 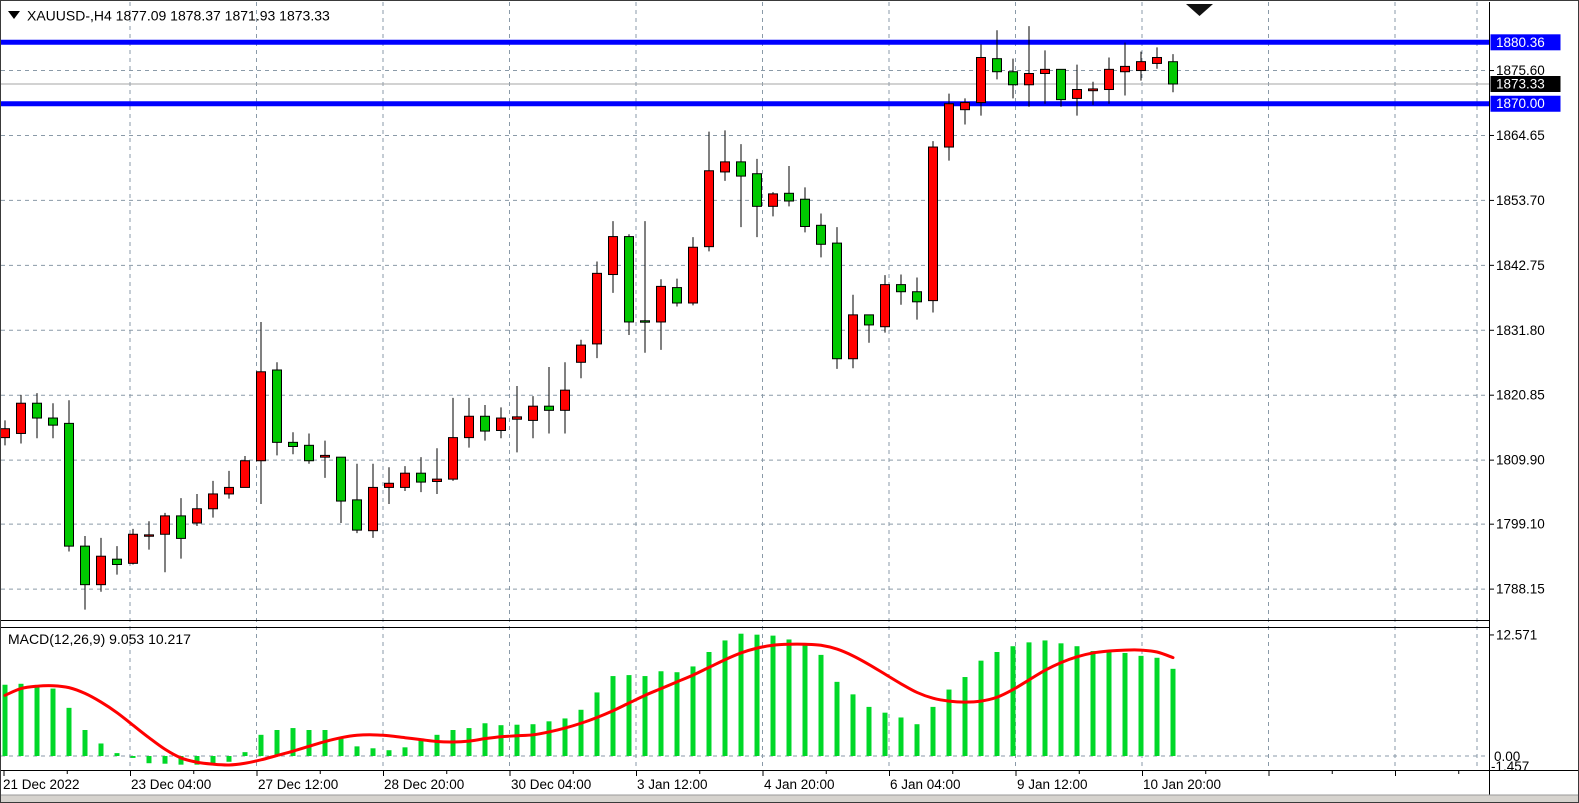 What do you see at coordinates (1520, 42) in the screenshot?
I see `price-level-label: 1880.36` at bounding box center [1520, 42].